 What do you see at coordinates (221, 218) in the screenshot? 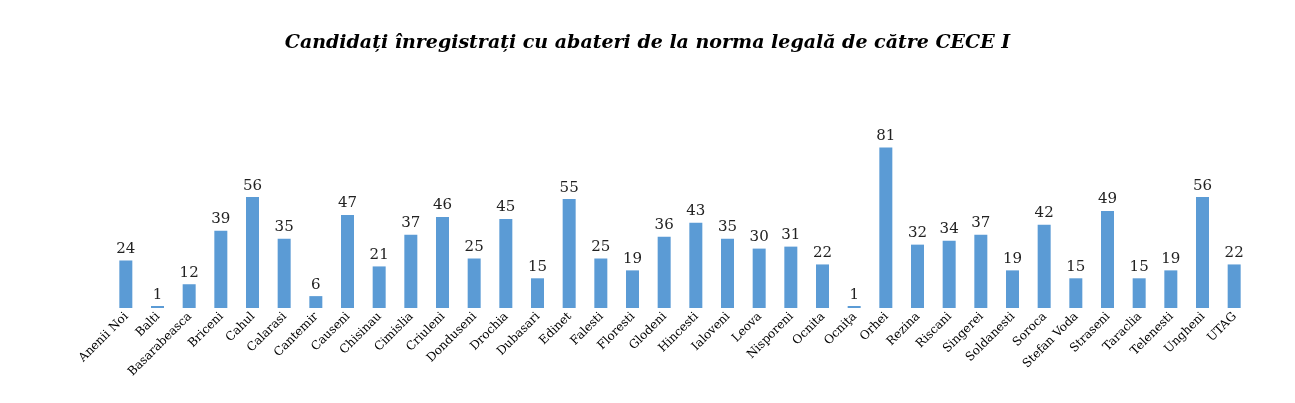
I see `data-label: 39` at bounding box center [221, 218].